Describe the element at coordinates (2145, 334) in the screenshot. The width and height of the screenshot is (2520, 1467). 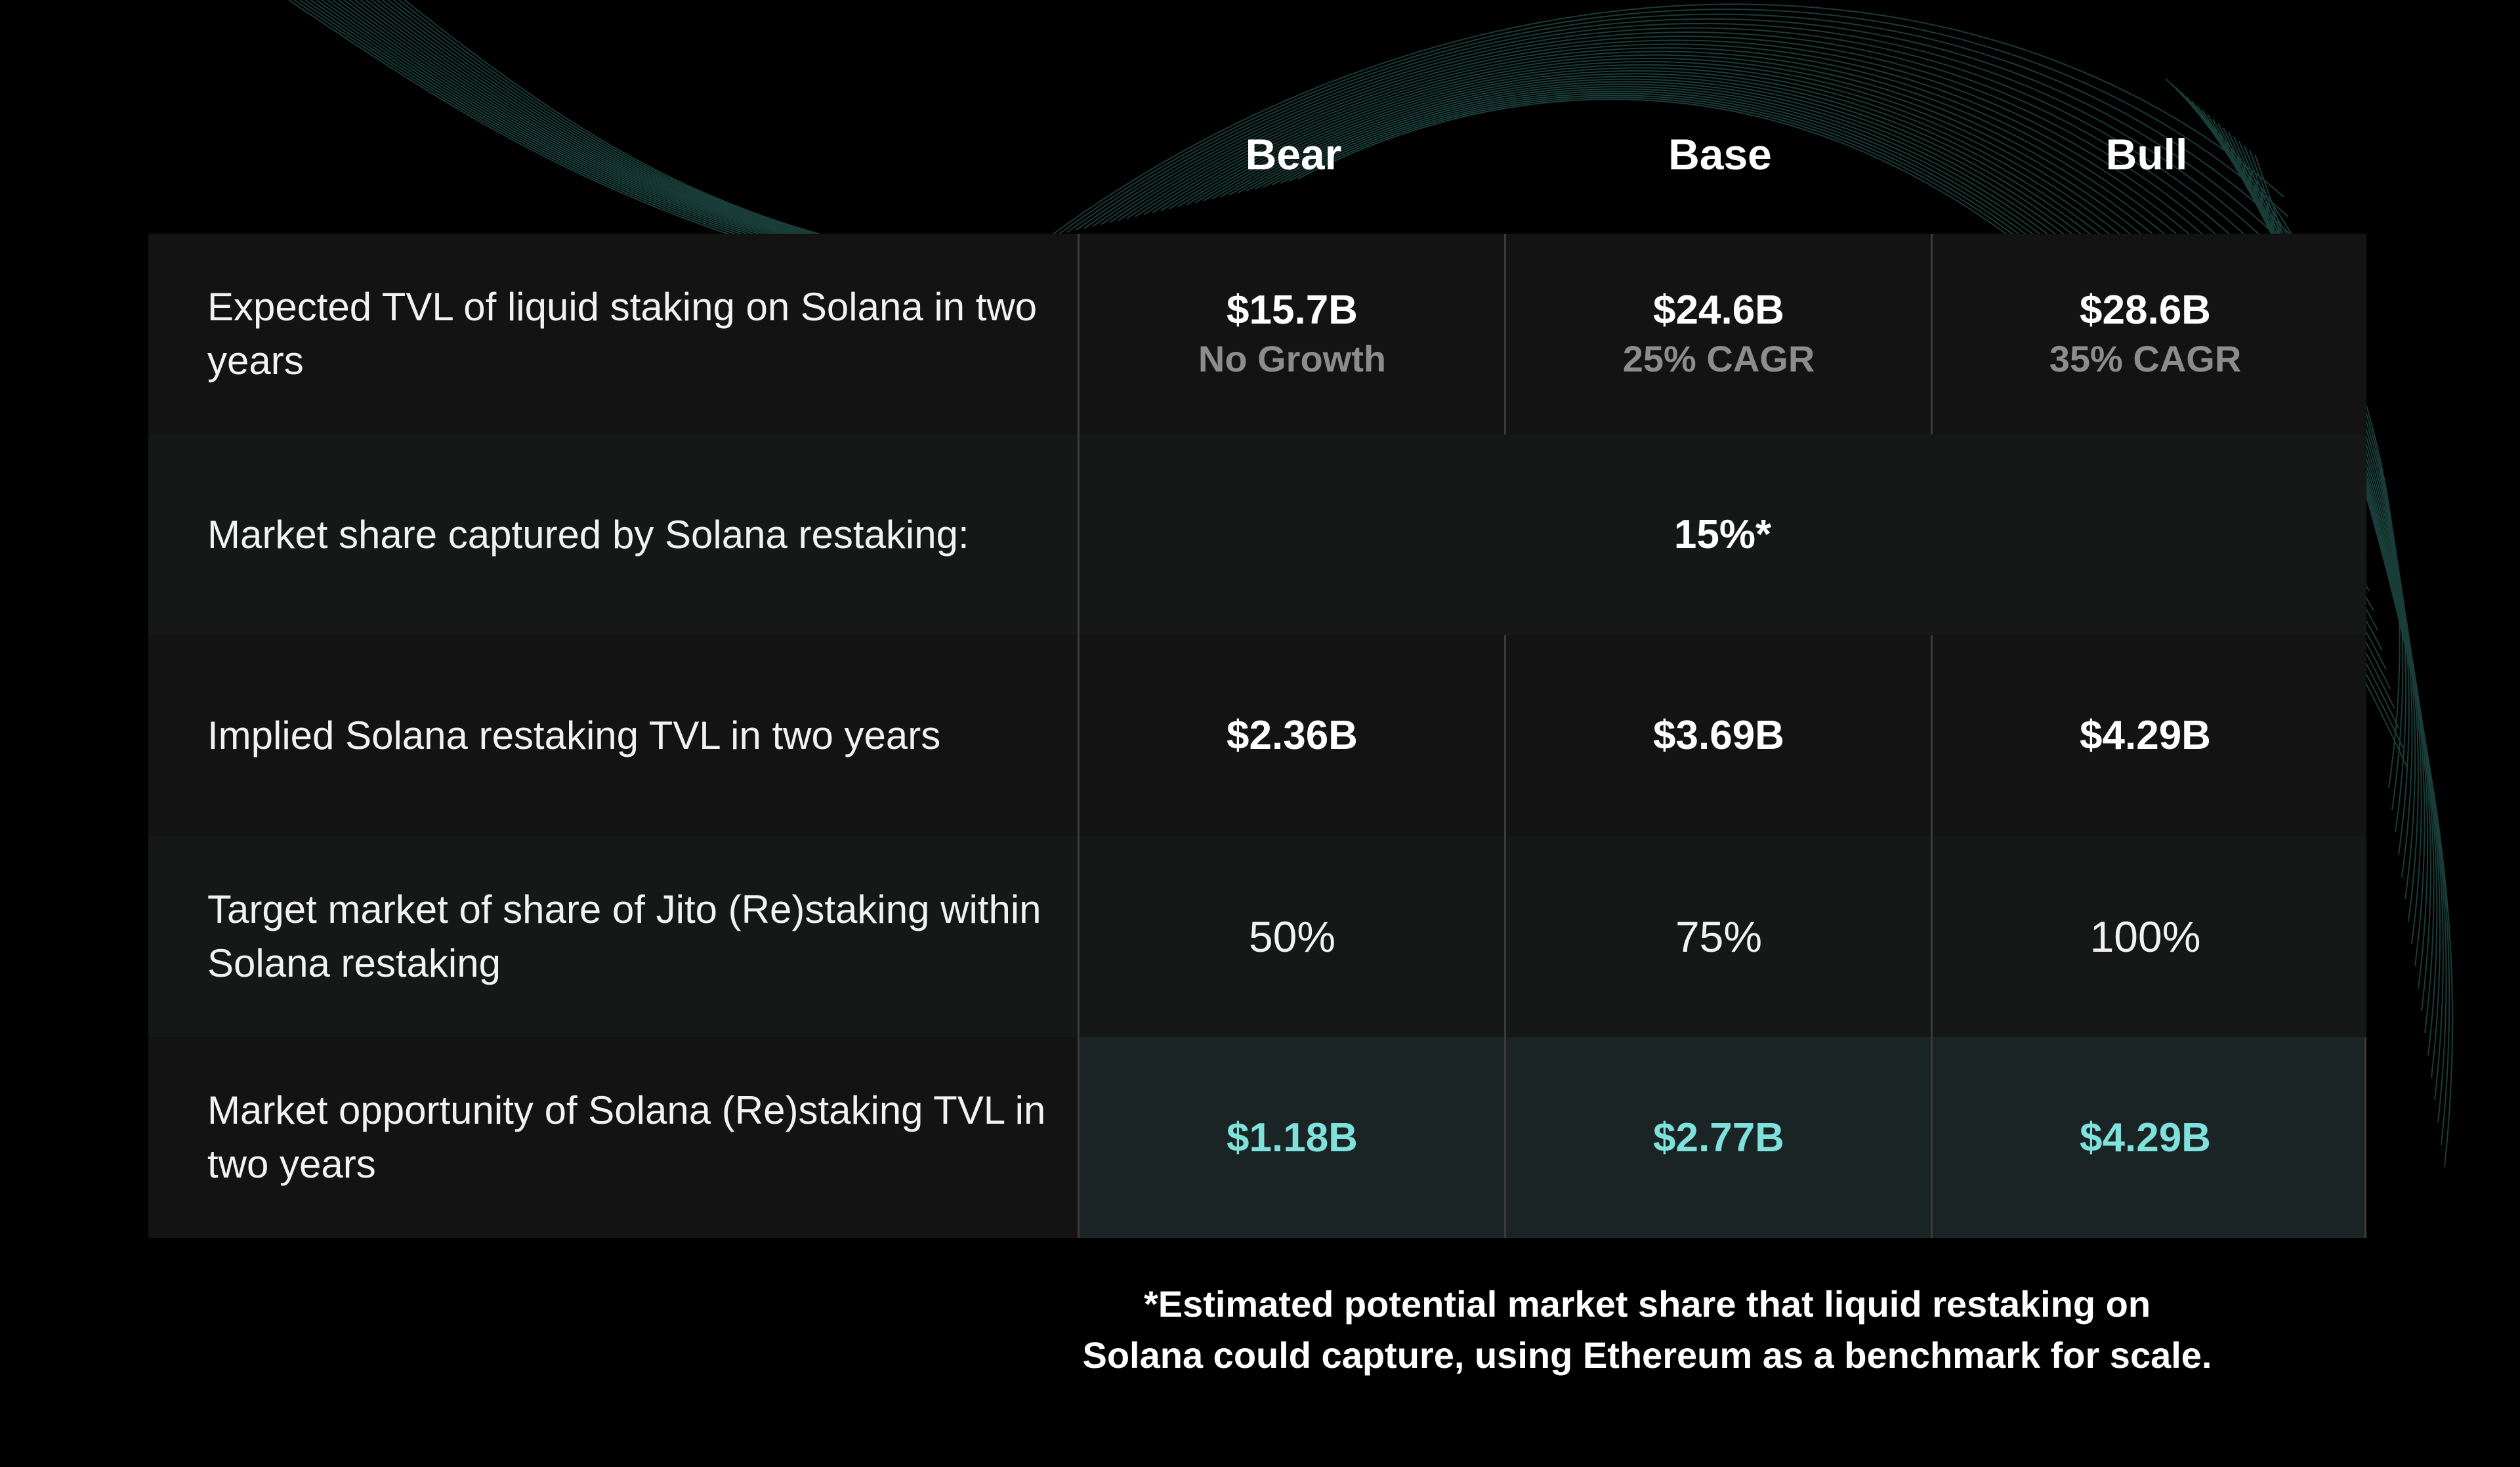
I see `cell-bull-expected-tvl: $28.6B 35% CAGR` at that location.